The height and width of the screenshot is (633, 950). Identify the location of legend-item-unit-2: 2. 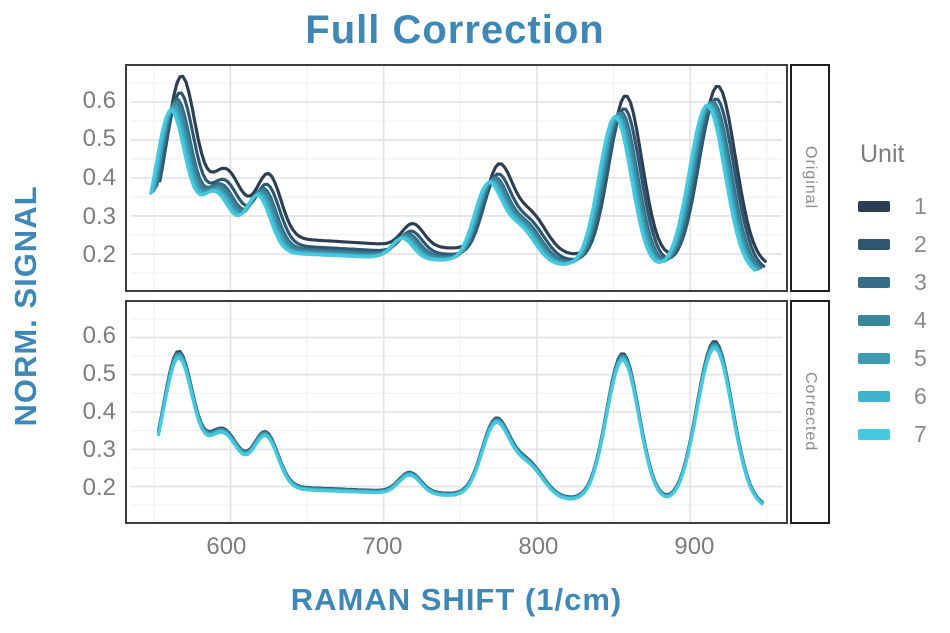
(904, 244).